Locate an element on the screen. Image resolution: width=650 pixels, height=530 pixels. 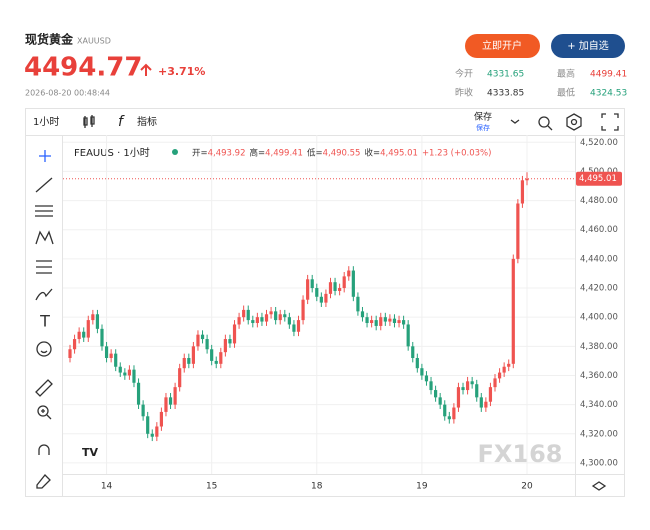
time-axis-settings is located at coordinates (599, 486).